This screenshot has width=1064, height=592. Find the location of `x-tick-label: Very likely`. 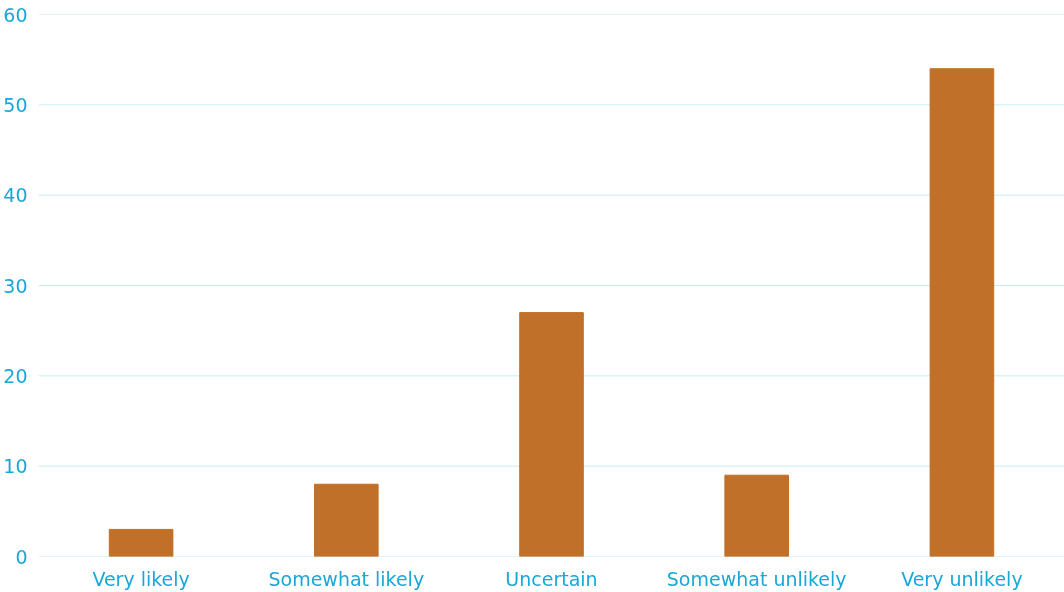

x-tick-label: Very likely is located at coordinates (141, 578).